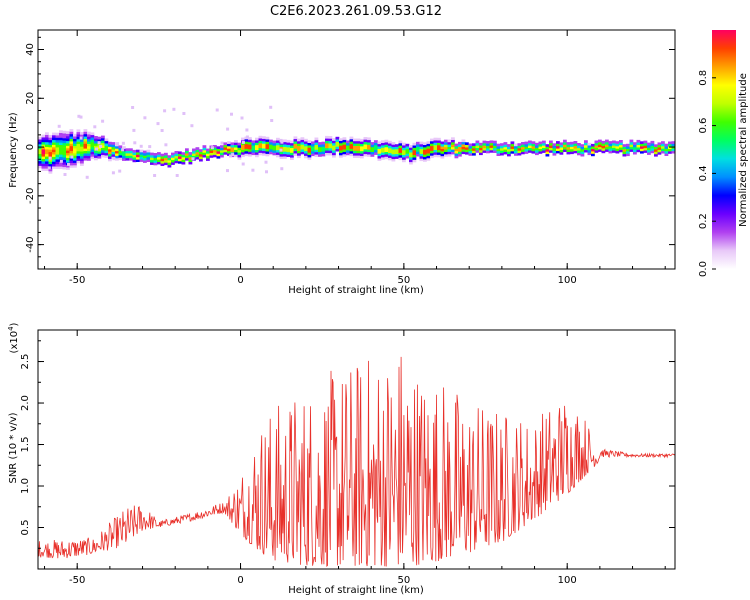 The width and height of the screenshot is (750, 600). Describe the element at coordinates (240, 580) in the screenshot. I see `snr-x-tick-label: 0` at that location.